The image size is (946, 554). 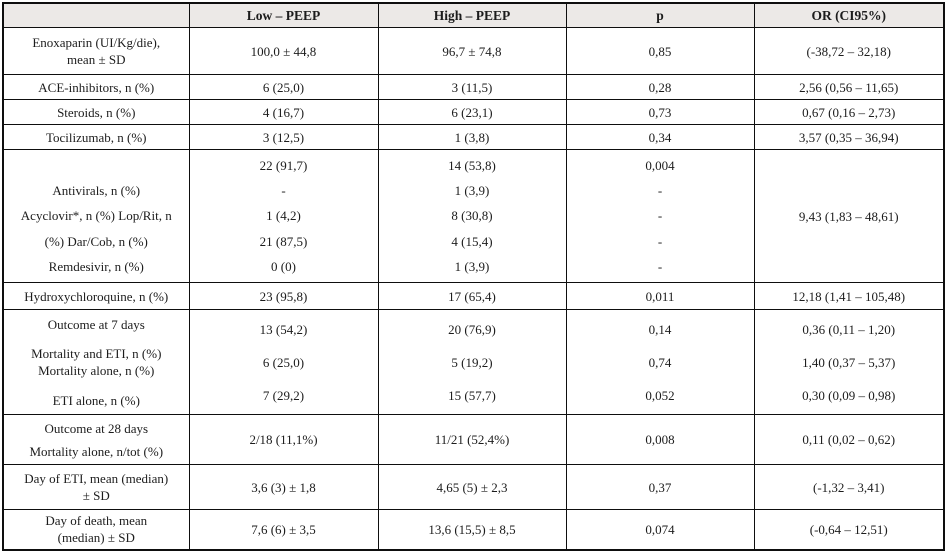 I want to click on label-line: ETI alone, n (%), so click(x=96, y=400).